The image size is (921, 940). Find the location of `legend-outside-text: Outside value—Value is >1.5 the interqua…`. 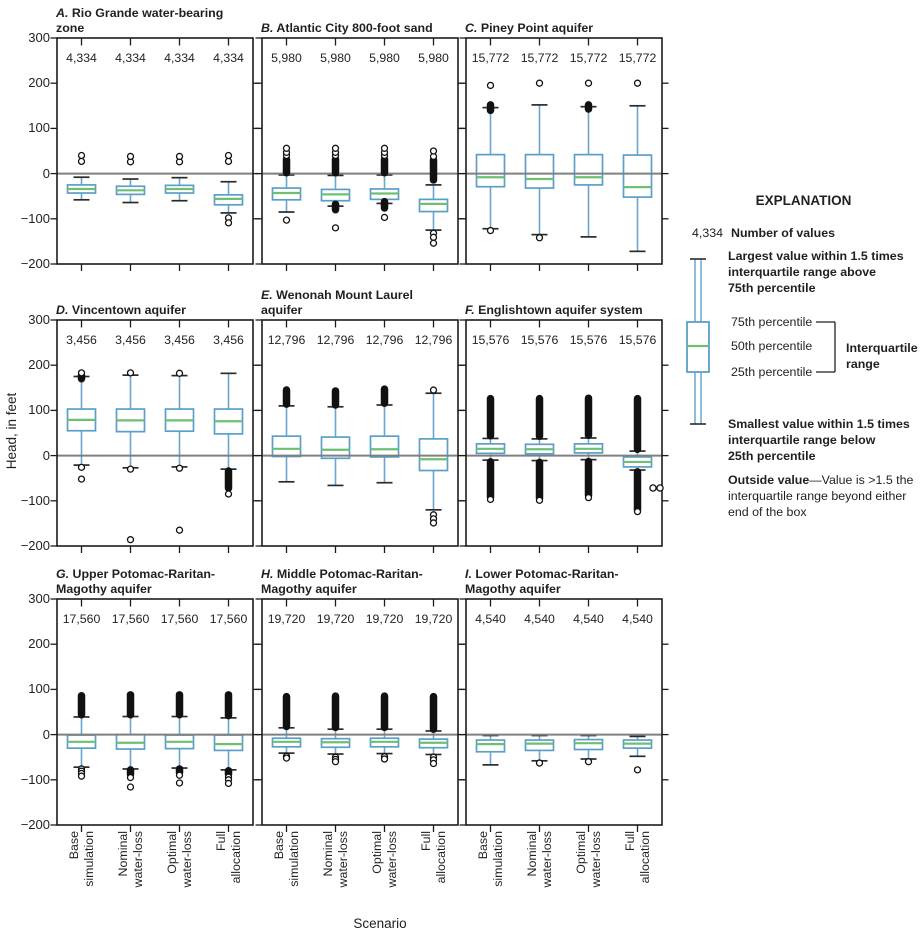

legend-outside-text: Outside value—Value is >1.5 the interqua… is located at coordinates (824, 496).